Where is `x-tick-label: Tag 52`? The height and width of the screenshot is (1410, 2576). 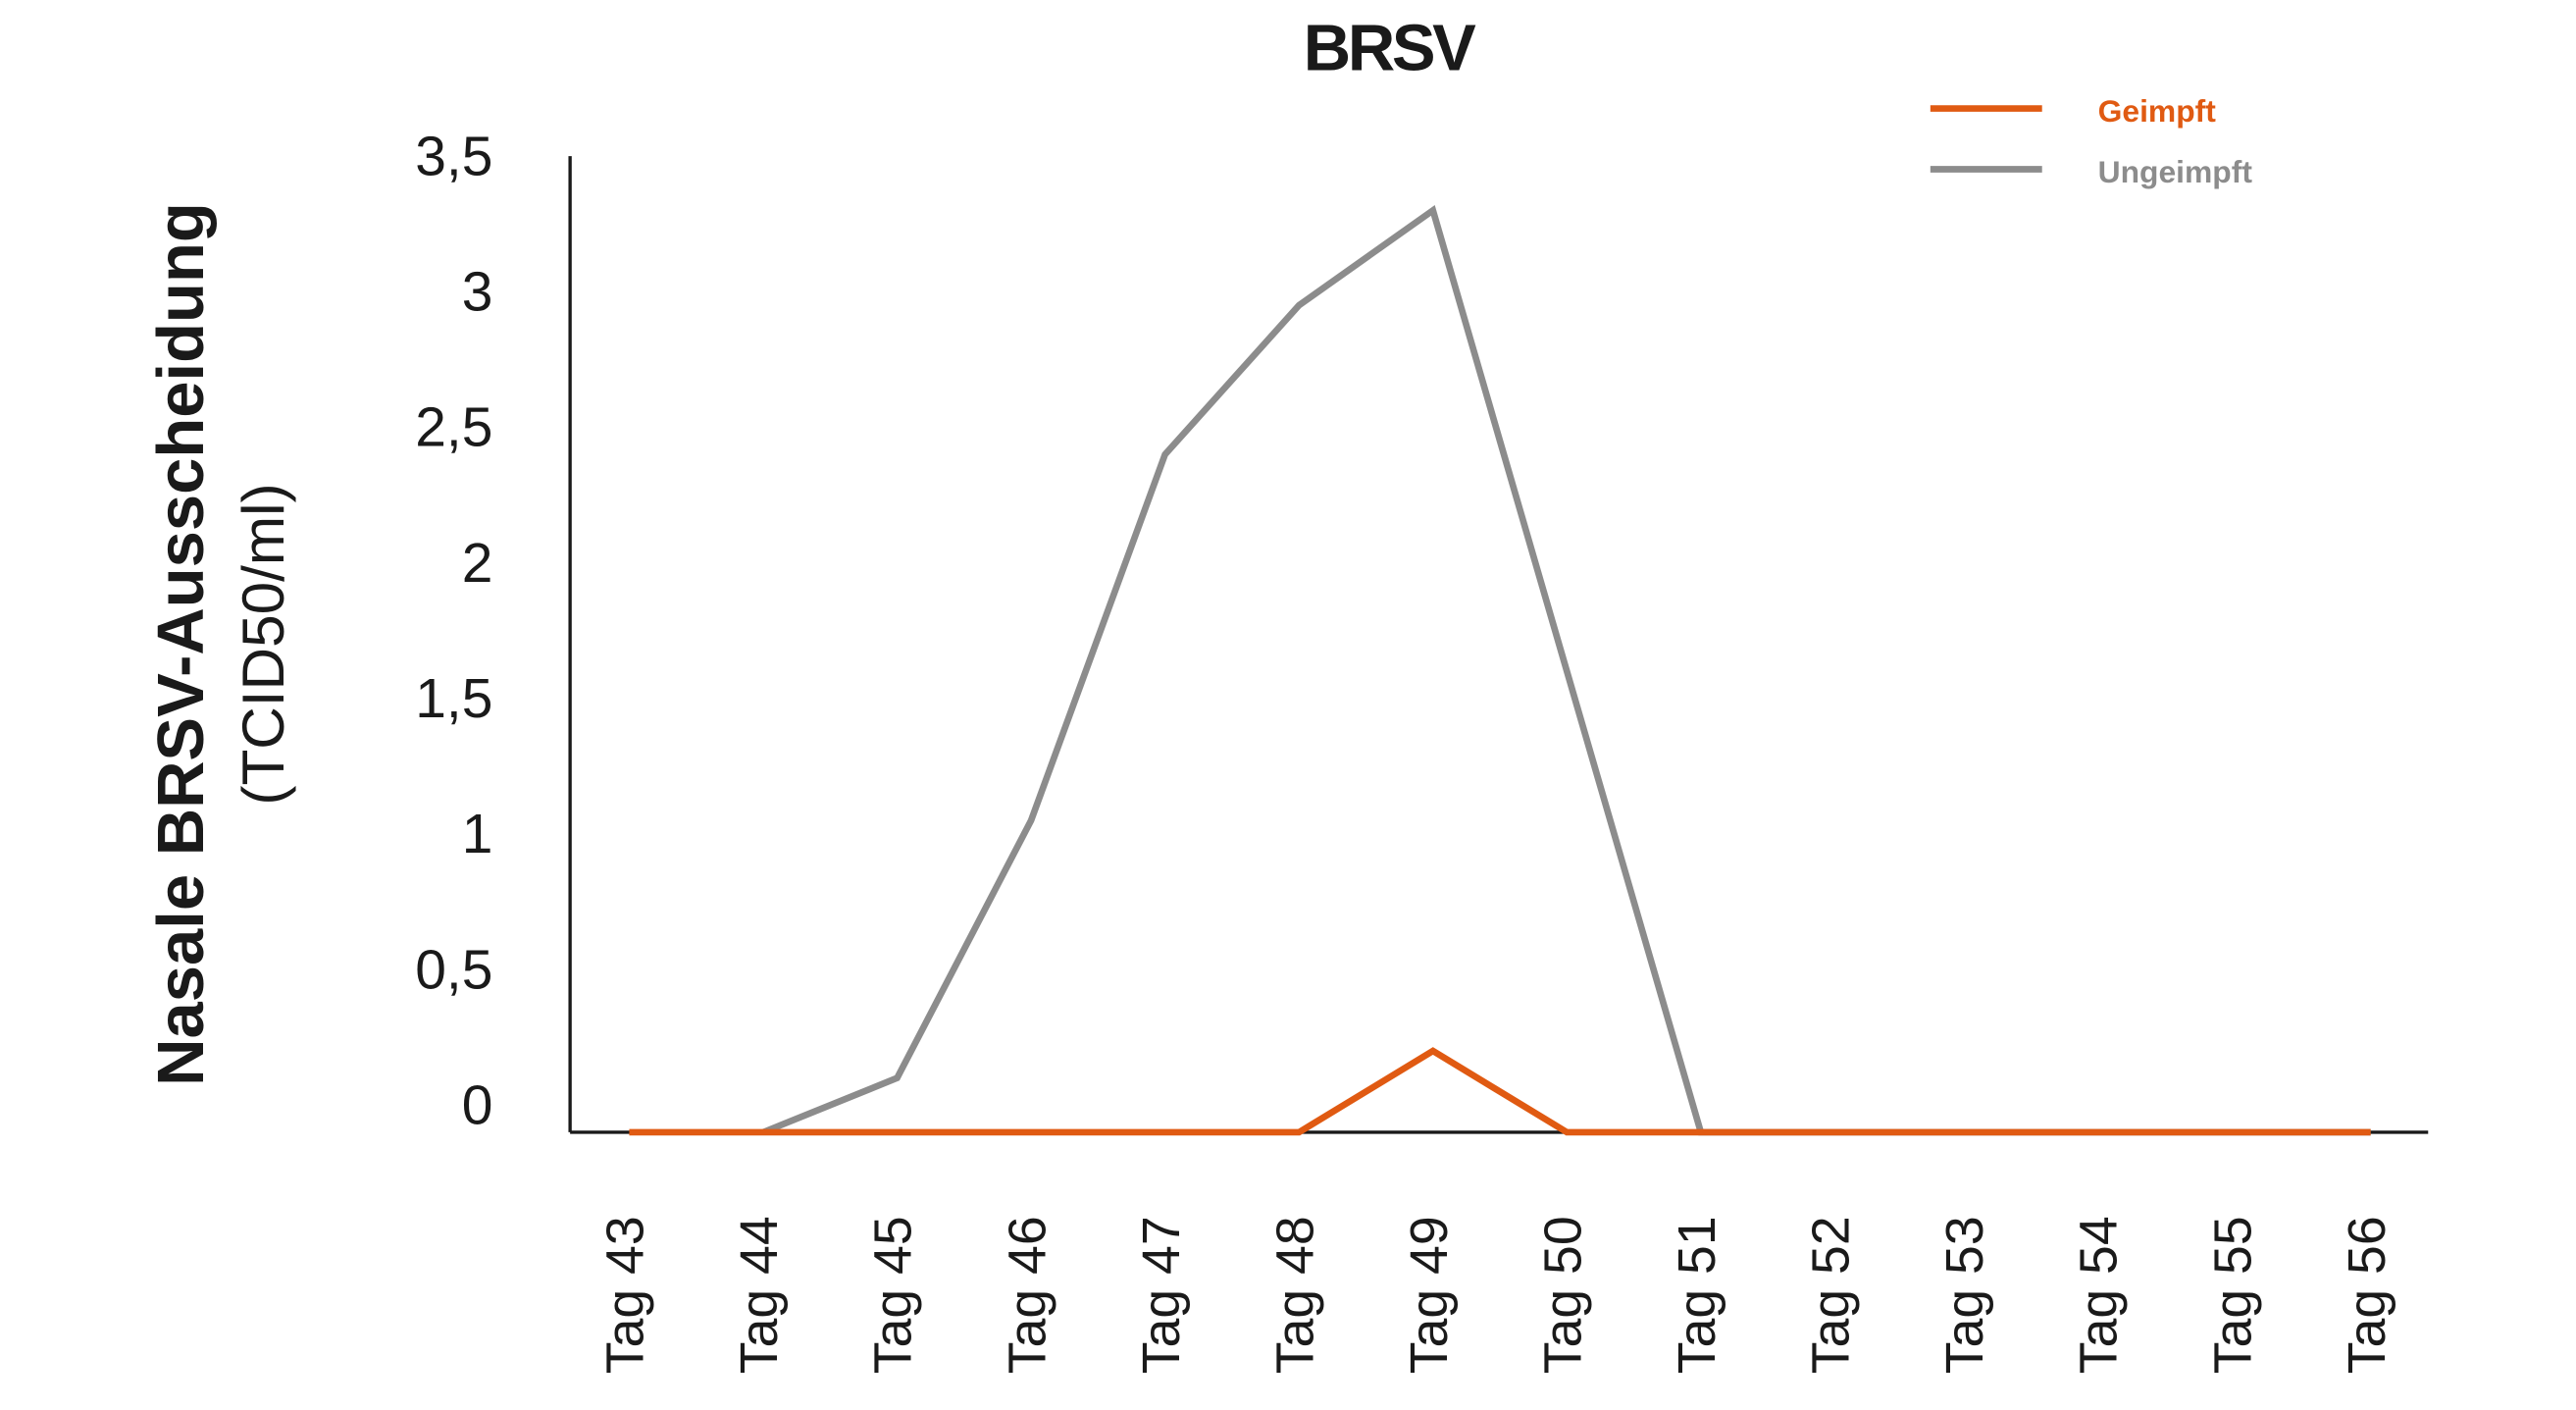 x-tick-label: Tag 52 is located at coordinates (1831, 1295).